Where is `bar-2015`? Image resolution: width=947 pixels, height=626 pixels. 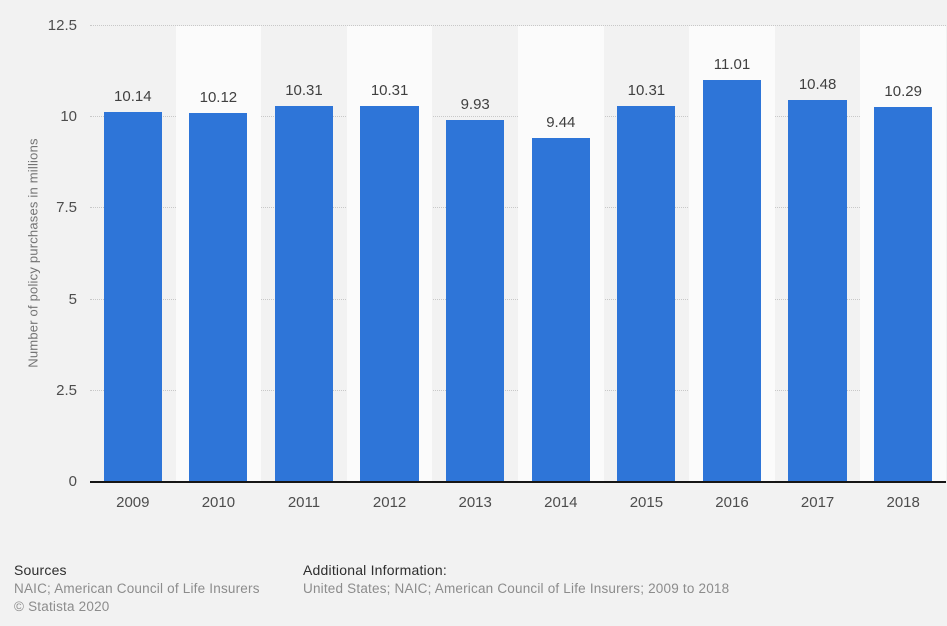 bar-2015 is located at coordinates (646, 293).